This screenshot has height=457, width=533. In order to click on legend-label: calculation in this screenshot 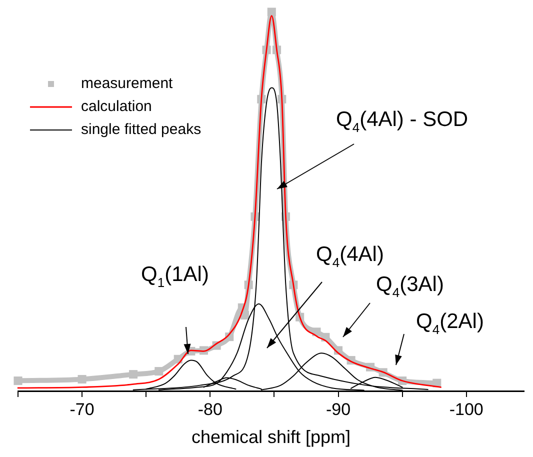, I will do `click(116, 107)`.